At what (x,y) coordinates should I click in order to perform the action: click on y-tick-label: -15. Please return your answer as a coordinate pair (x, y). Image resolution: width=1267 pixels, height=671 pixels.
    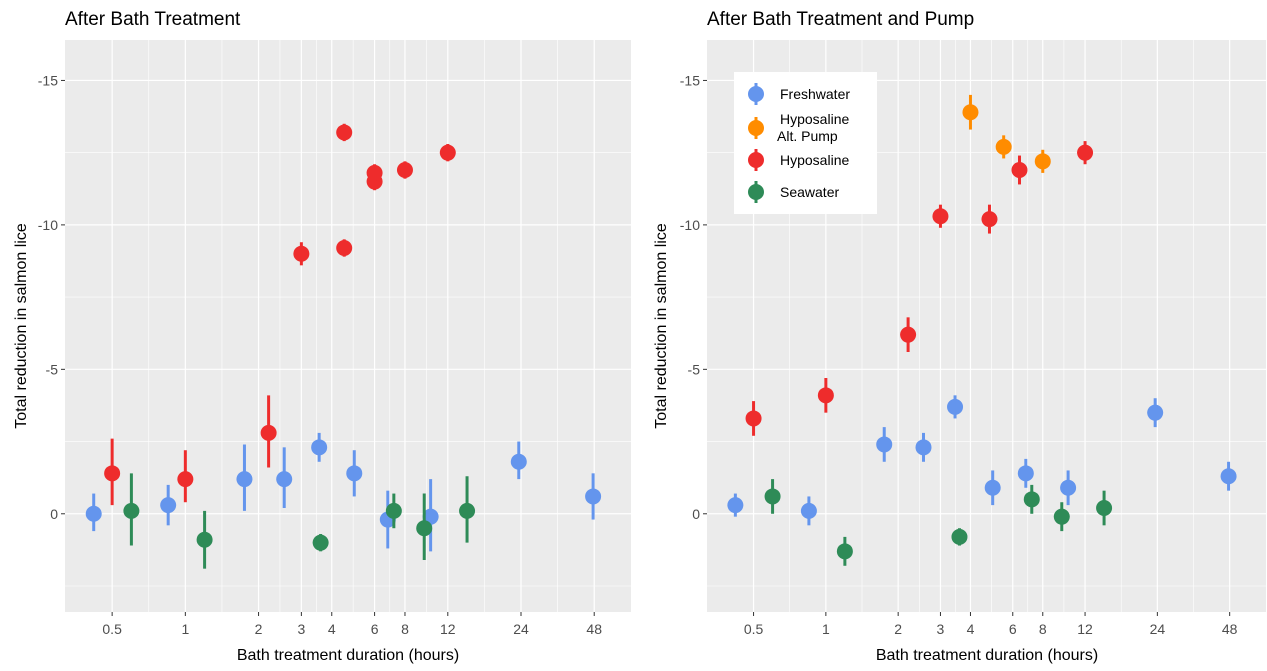
    Looking at the image, I should click on (48, 80).